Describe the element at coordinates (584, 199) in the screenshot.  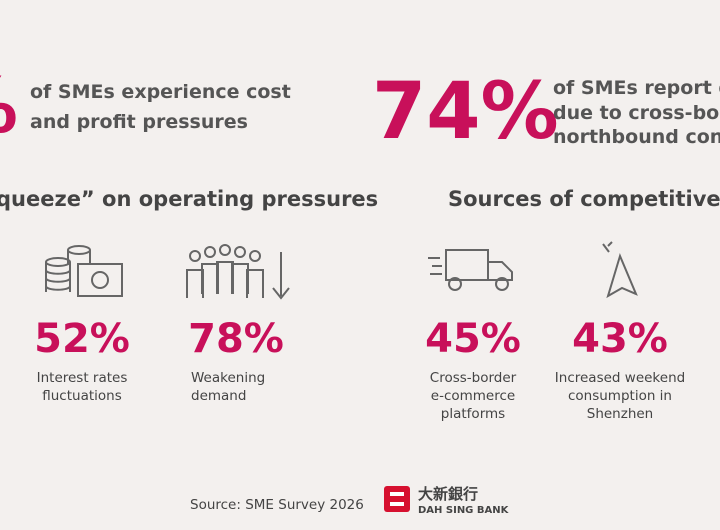
I see `section-title: Sources of competitive pre` at that location.